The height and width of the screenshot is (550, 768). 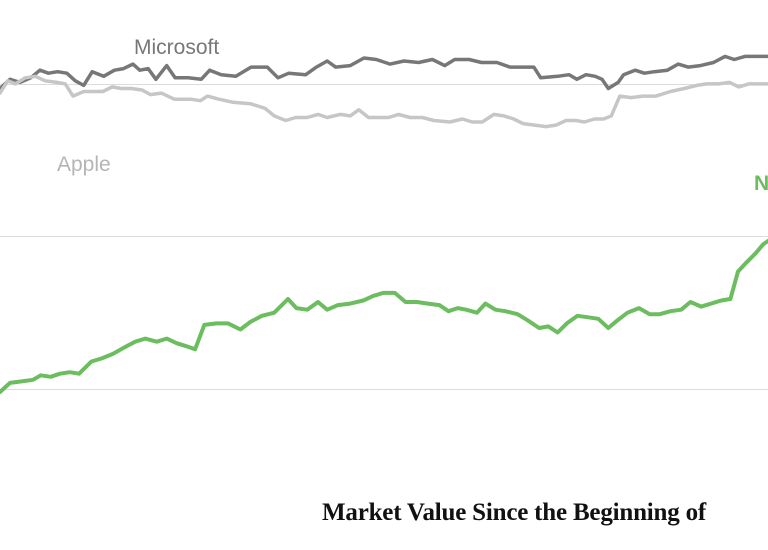 What do you see at coordinates (384, 72) in the screenshot?
I see `series-line-microsoft` at bounding box center [384, 72].